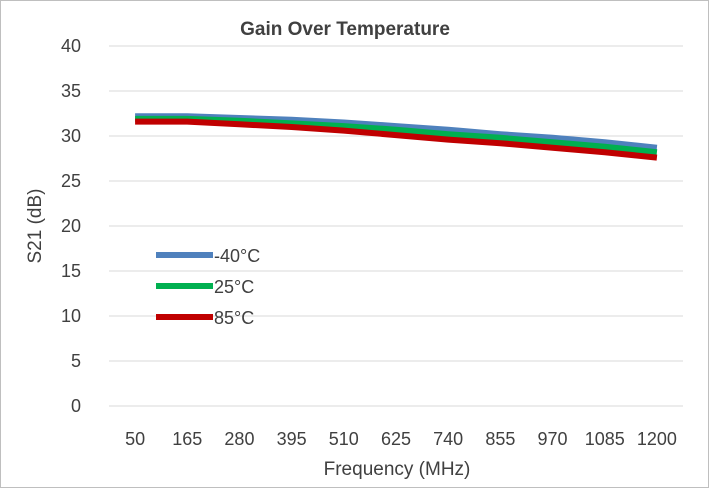 This screenshot has height=488, width=709. Describe the element at coordinates (605, 439) in the screenshot. I see `x-tick-label: 1085` at that location.